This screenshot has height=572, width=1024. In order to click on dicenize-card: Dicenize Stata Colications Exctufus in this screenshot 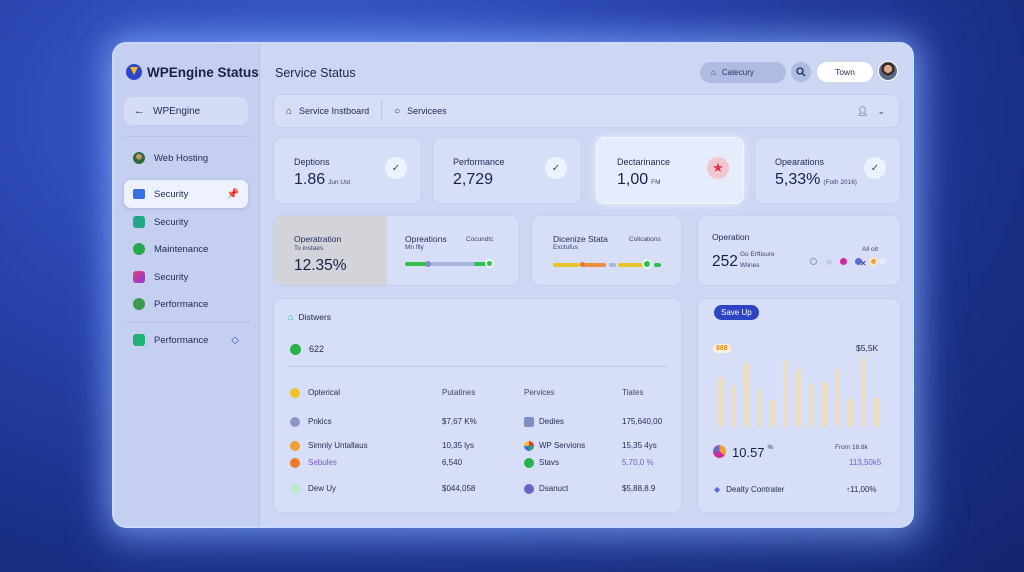, I will do `click(606, 250)`.